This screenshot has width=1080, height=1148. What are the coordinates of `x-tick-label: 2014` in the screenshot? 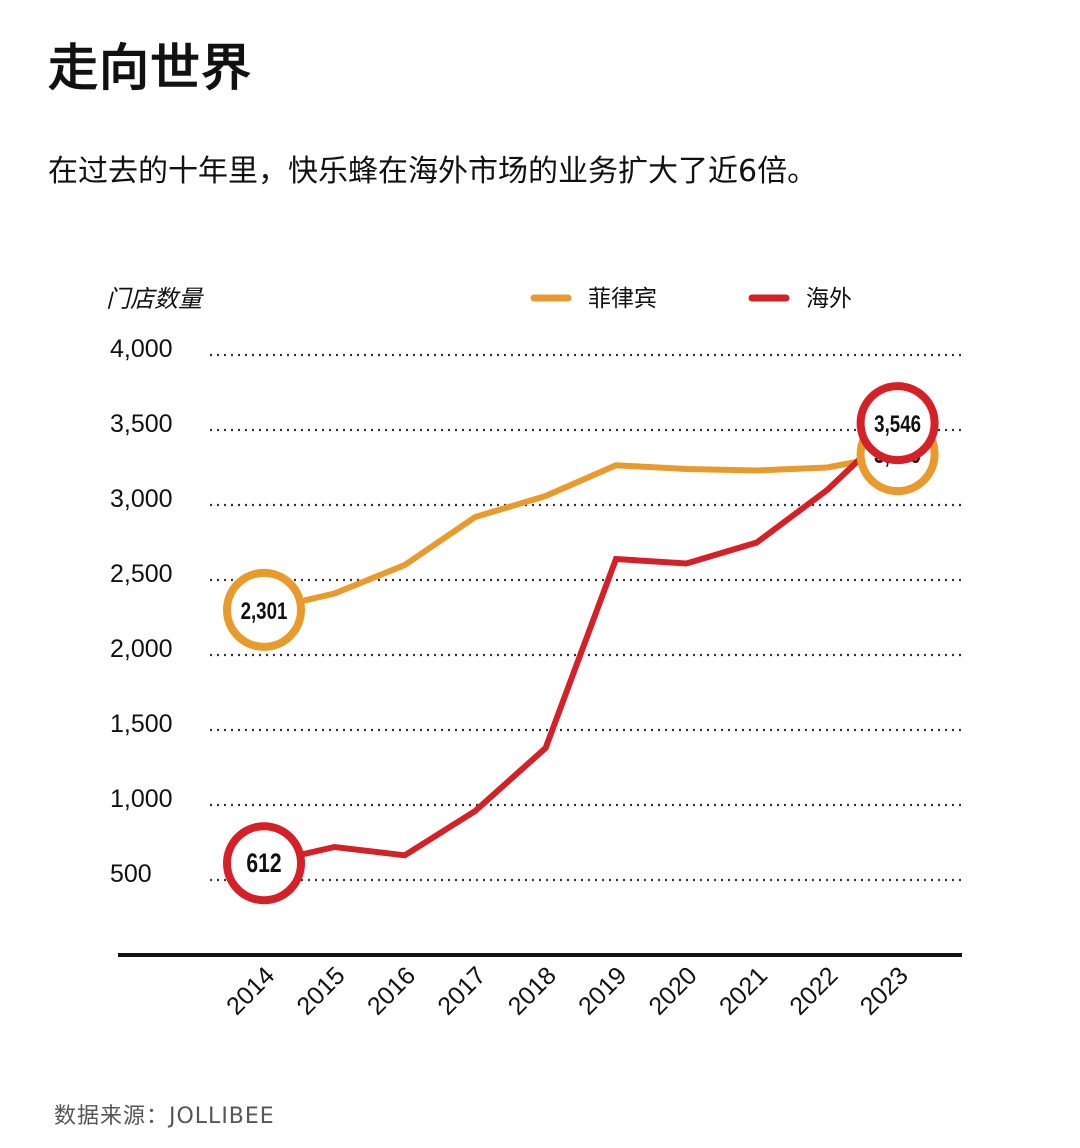 It's located at (250, 990).